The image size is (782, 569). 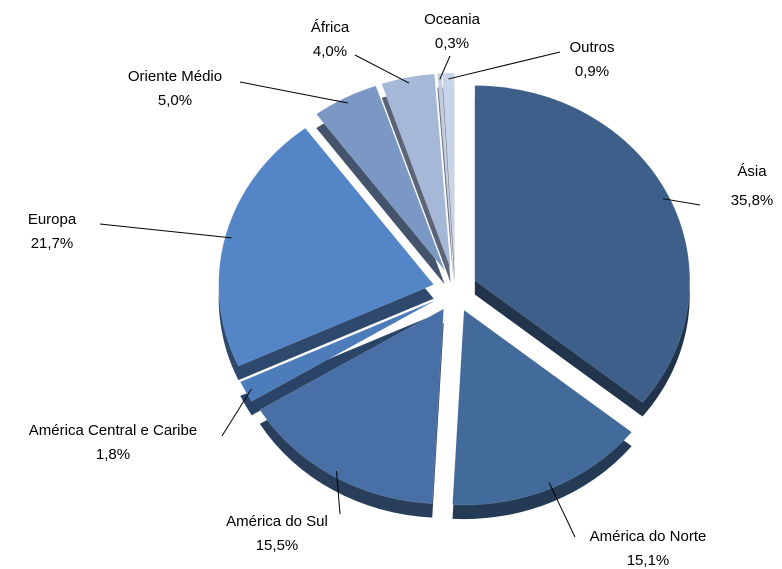 What do you see at coordinates (277, 545) in the screenshot?
I see `slice-value-label: 15,5%` at bounding box center [277, 545].